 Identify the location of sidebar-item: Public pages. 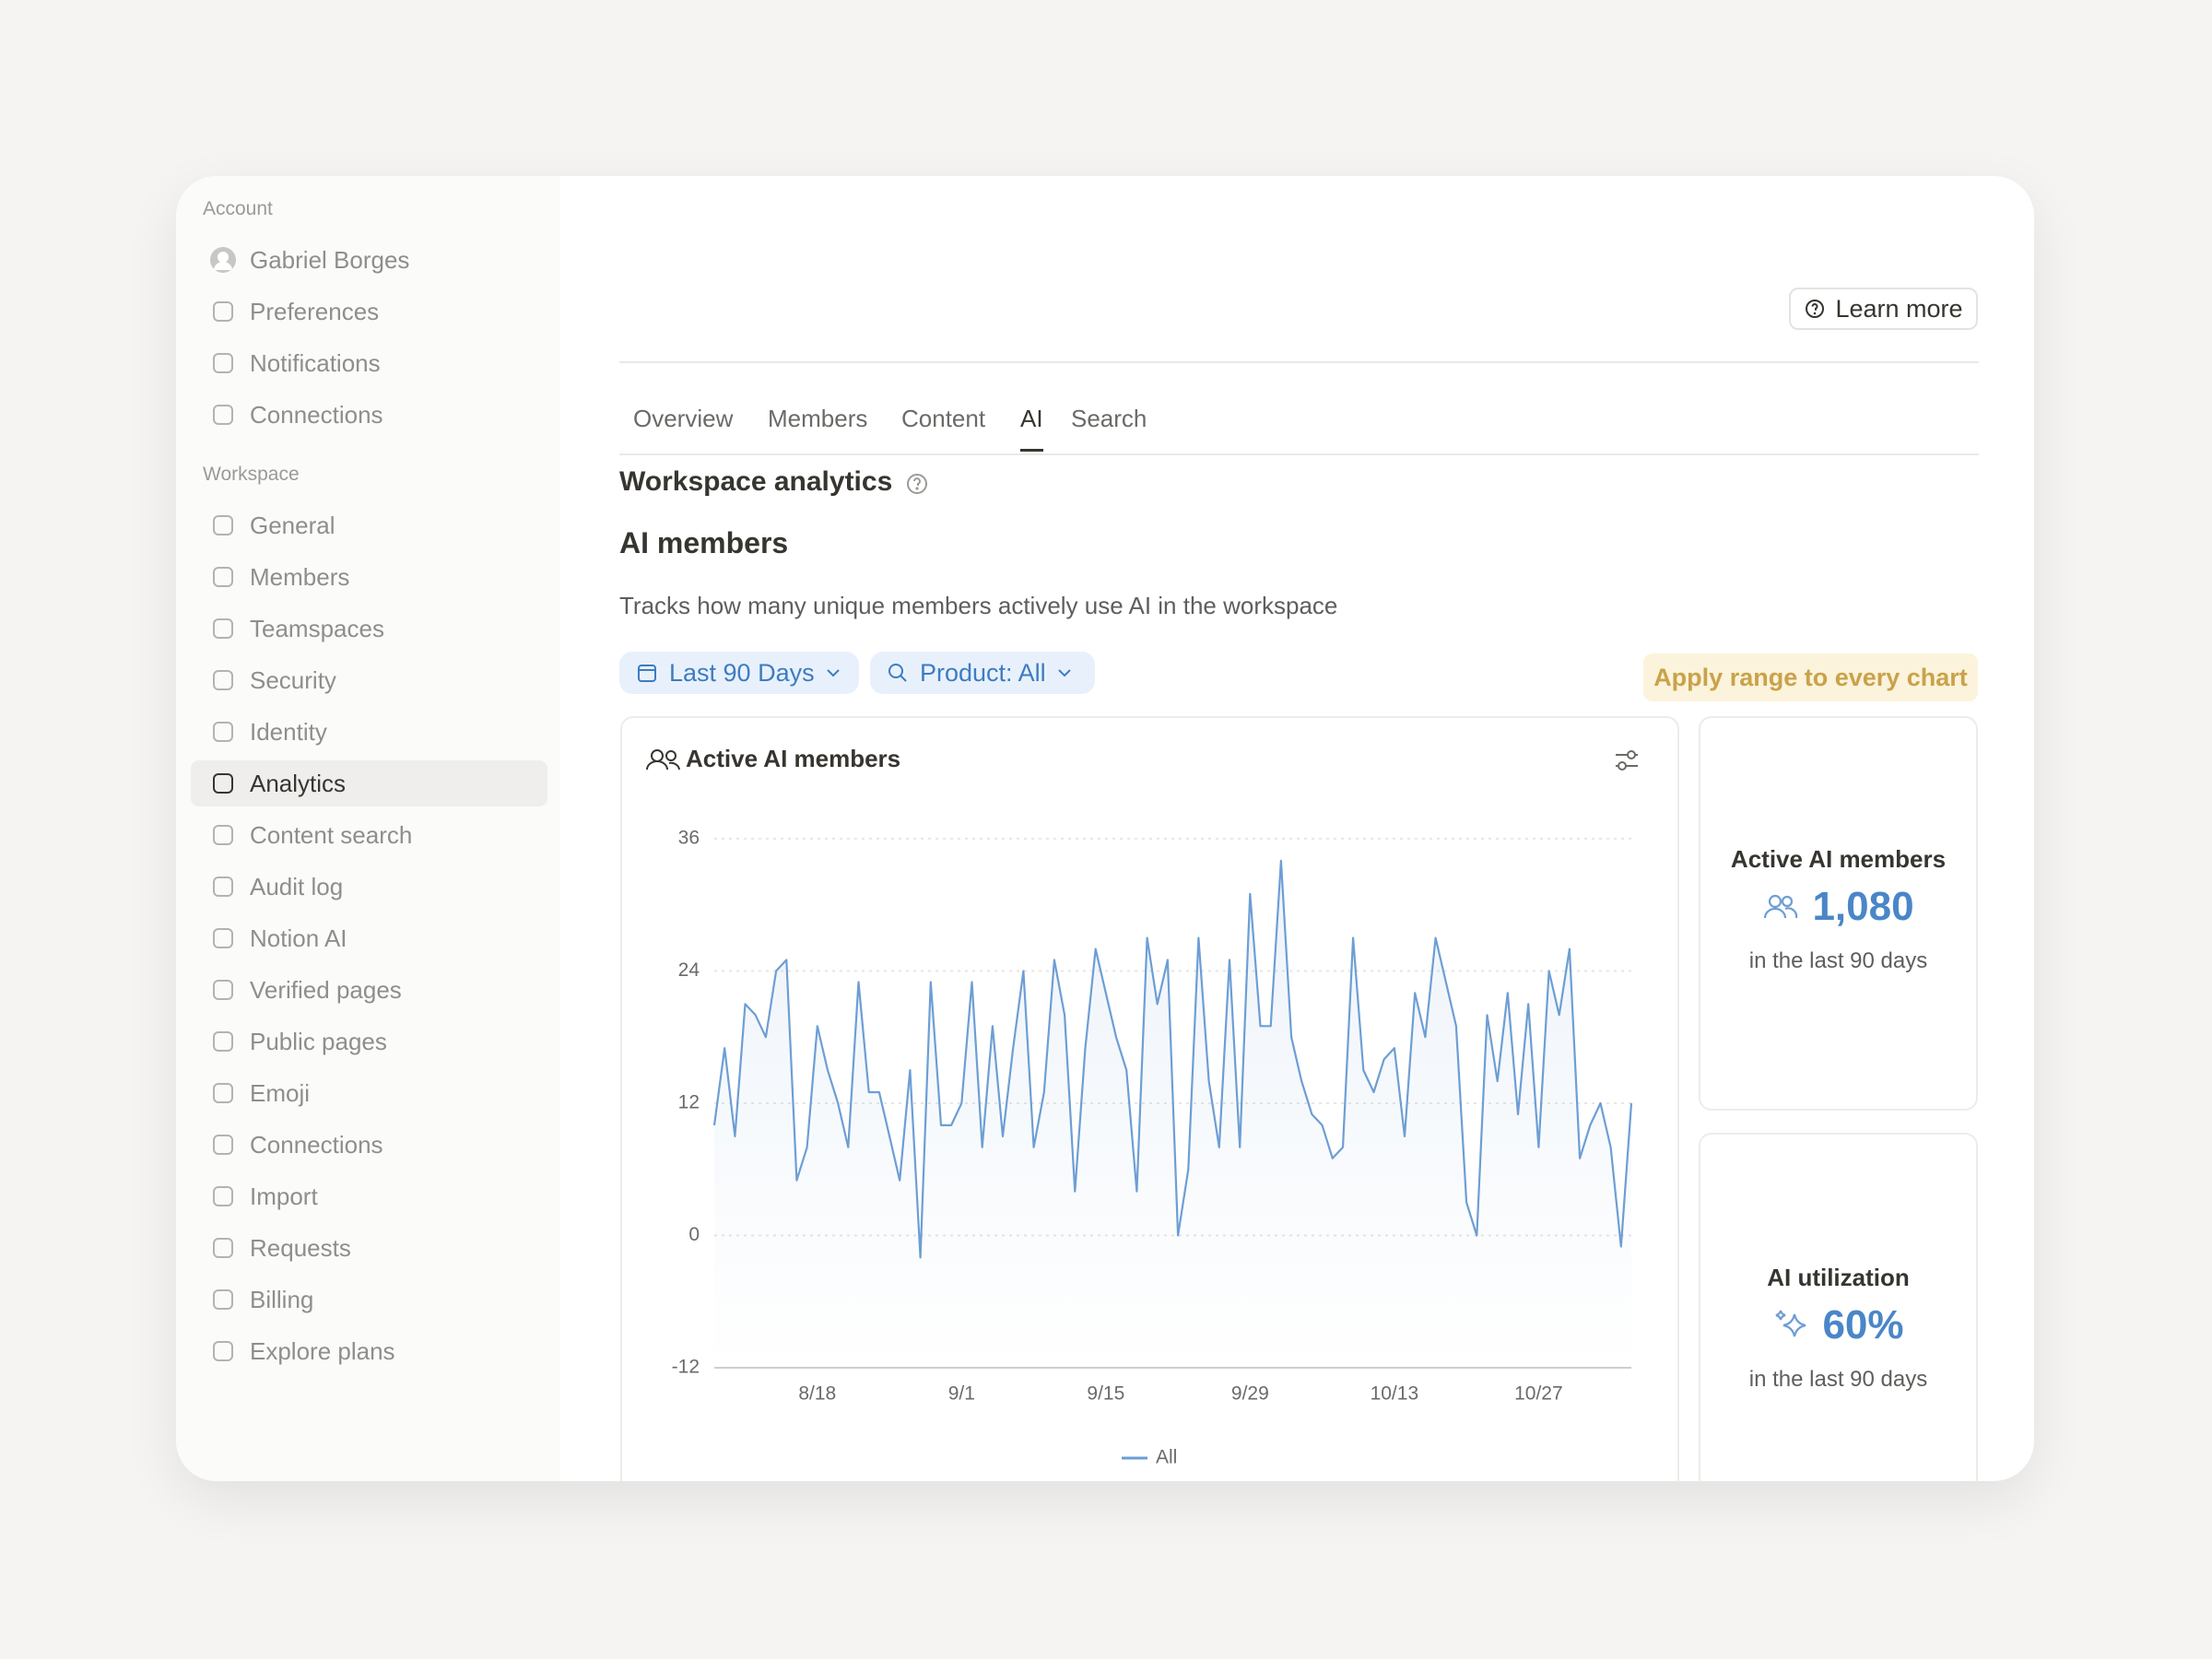
(369, 1041).